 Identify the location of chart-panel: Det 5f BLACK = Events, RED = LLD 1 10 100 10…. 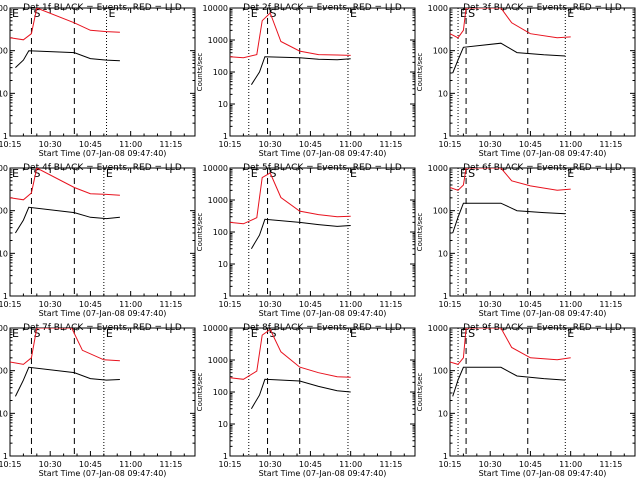
(306, 240).